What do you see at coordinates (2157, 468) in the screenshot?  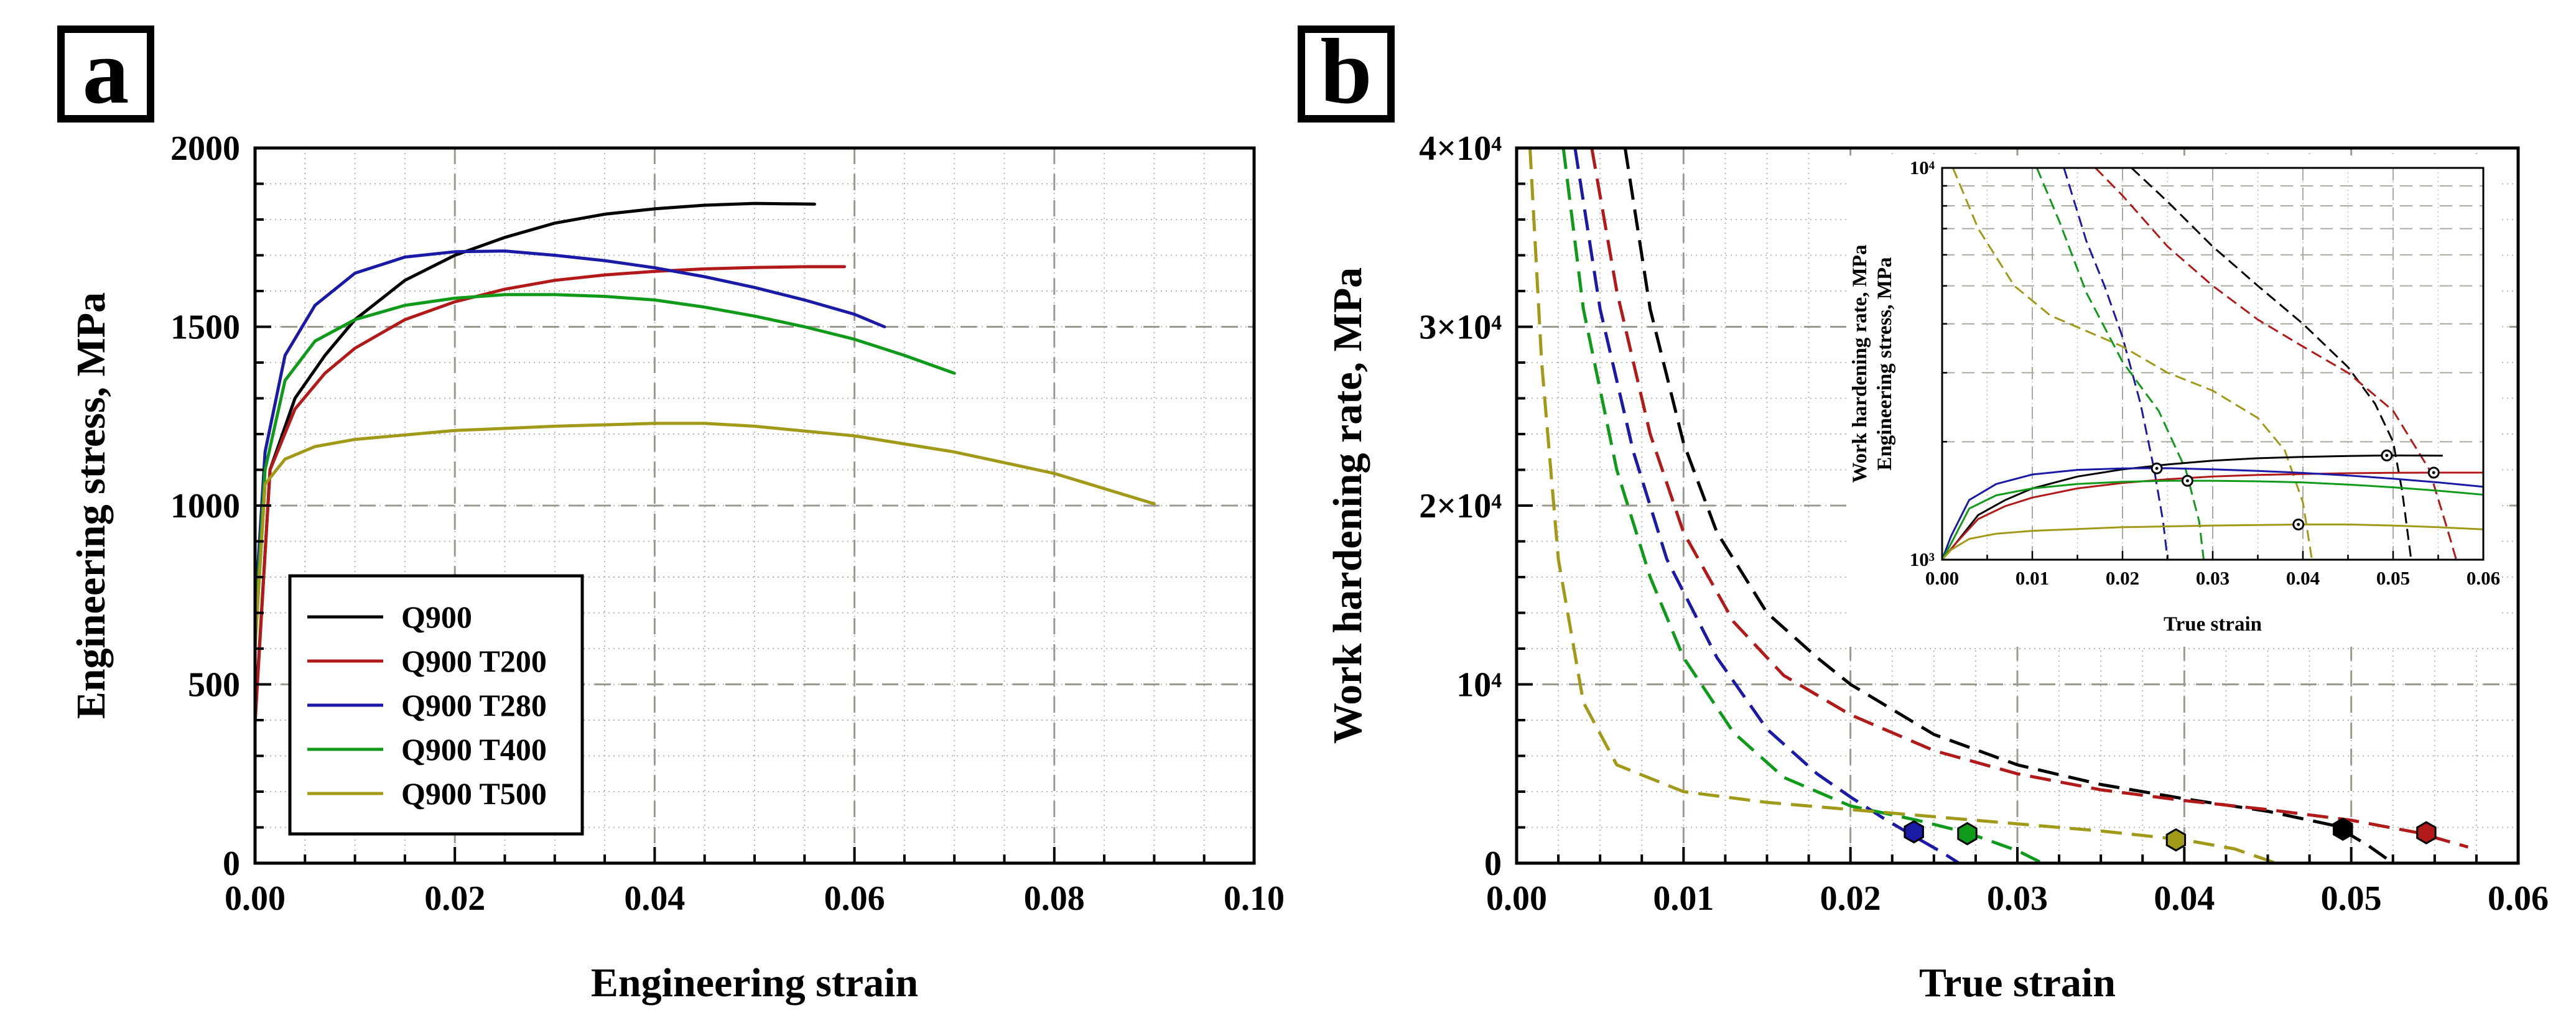 I see `inset-marker-dot-q900-t280` at bounding box center [2157, 468].